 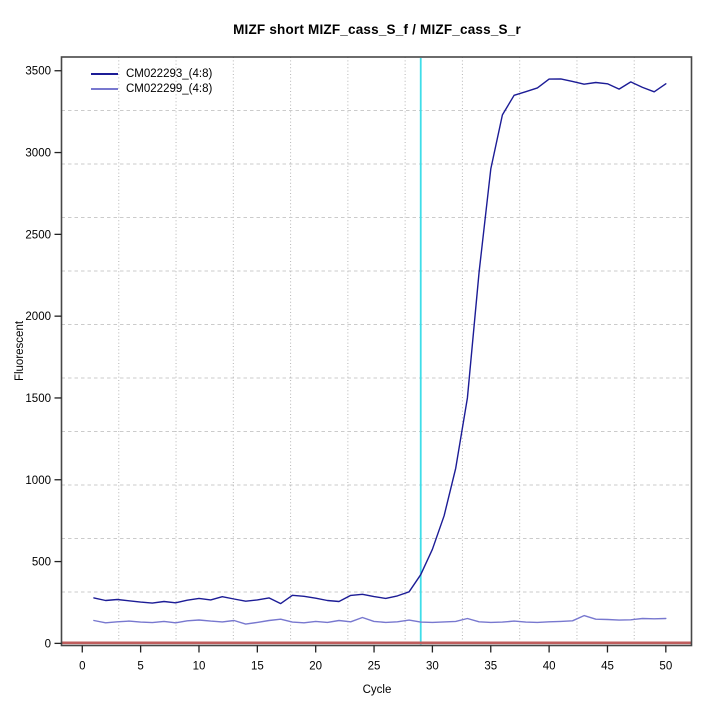 I want to click on x-tick-label: 10, so click(x=199, y=667).